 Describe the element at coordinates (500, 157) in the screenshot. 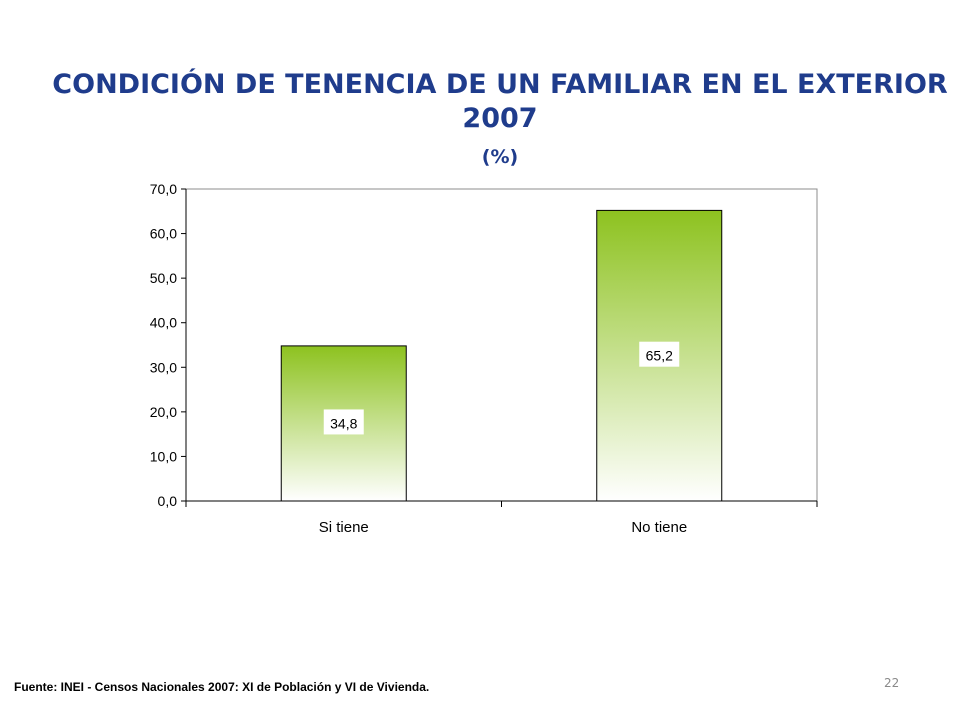

I see `chart-subtitle: (%)` at that location.